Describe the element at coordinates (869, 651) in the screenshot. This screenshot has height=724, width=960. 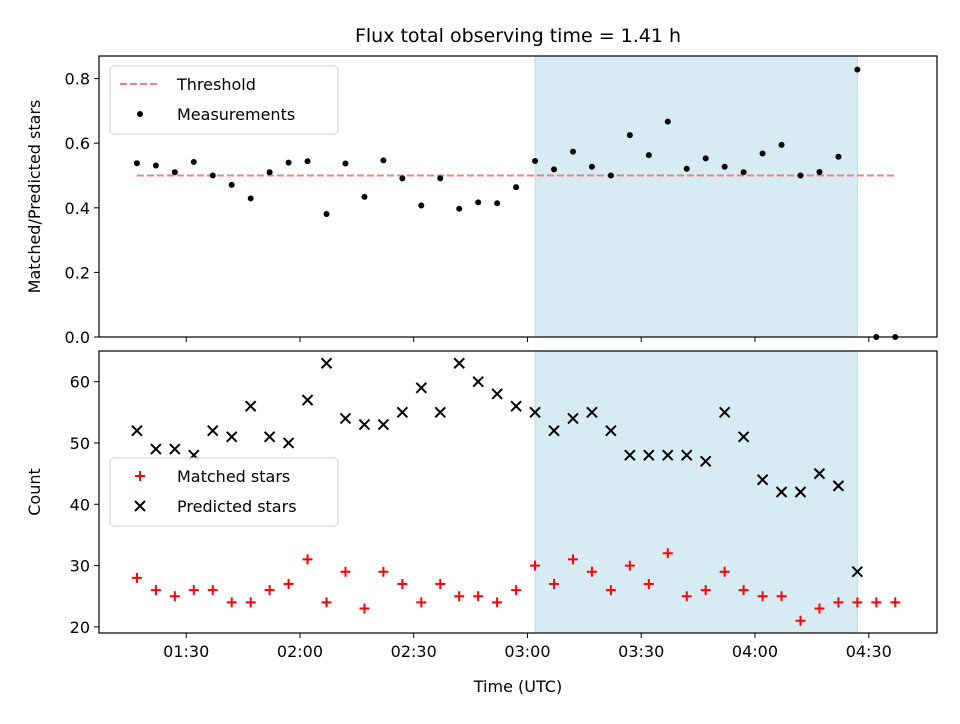
I see `x-tick-label: 04:30` at that location.